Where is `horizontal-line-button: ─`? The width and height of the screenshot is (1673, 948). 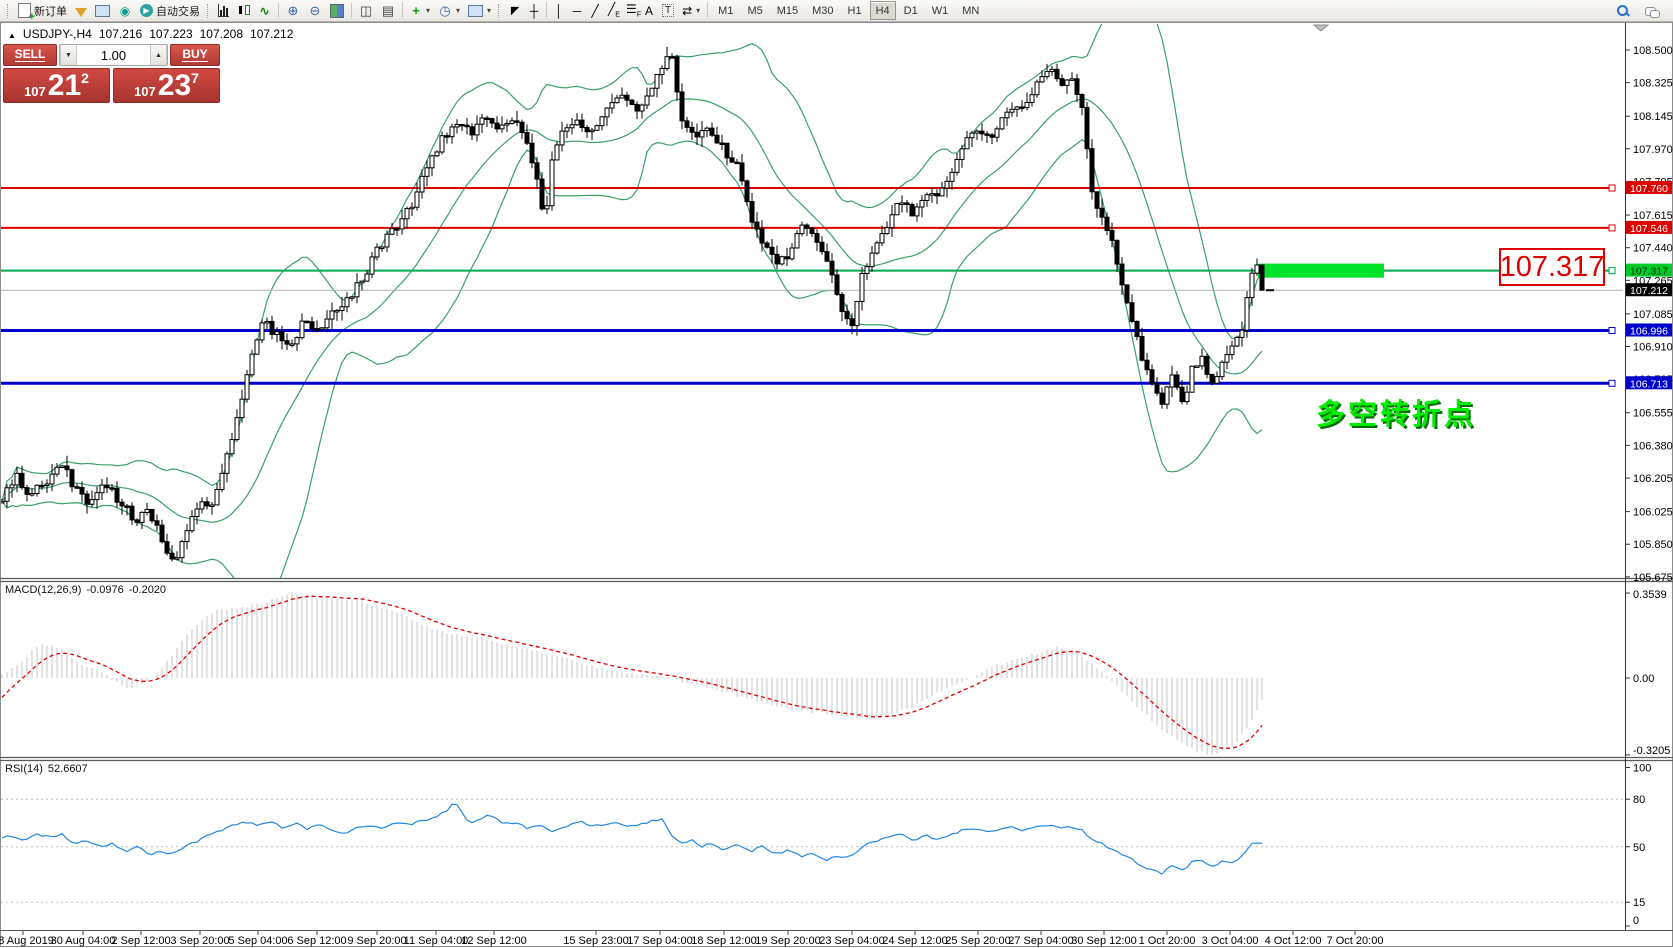
horizontal-line-button: ─ is located at coordinates (577, 10).